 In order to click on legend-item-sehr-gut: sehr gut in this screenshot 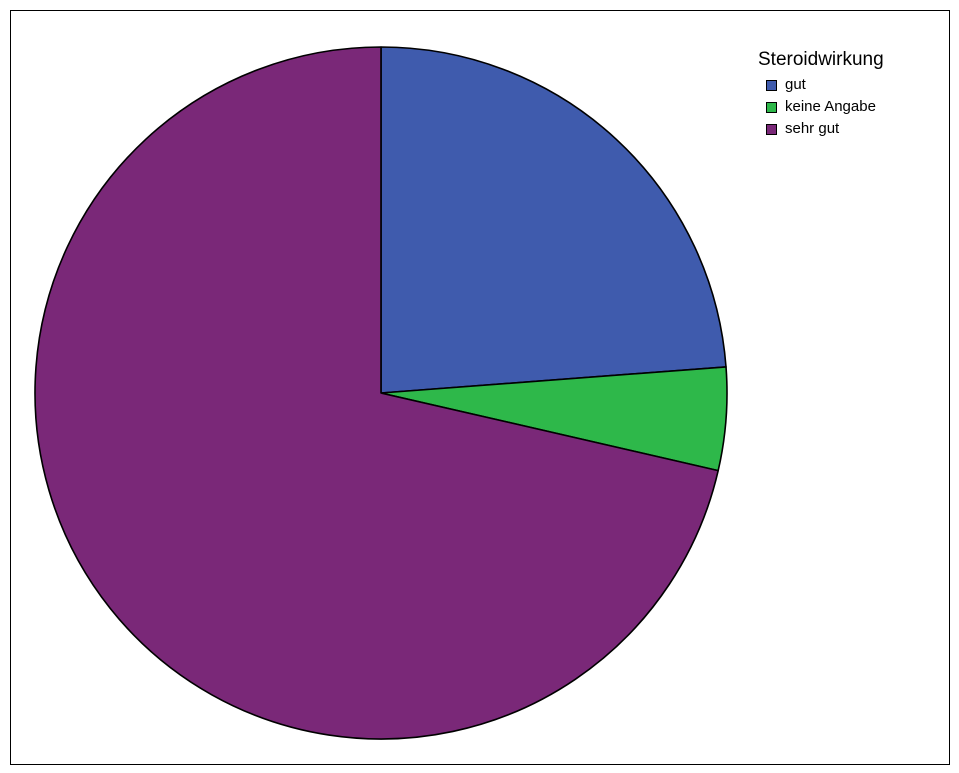, I will do `click(825, 129)`.